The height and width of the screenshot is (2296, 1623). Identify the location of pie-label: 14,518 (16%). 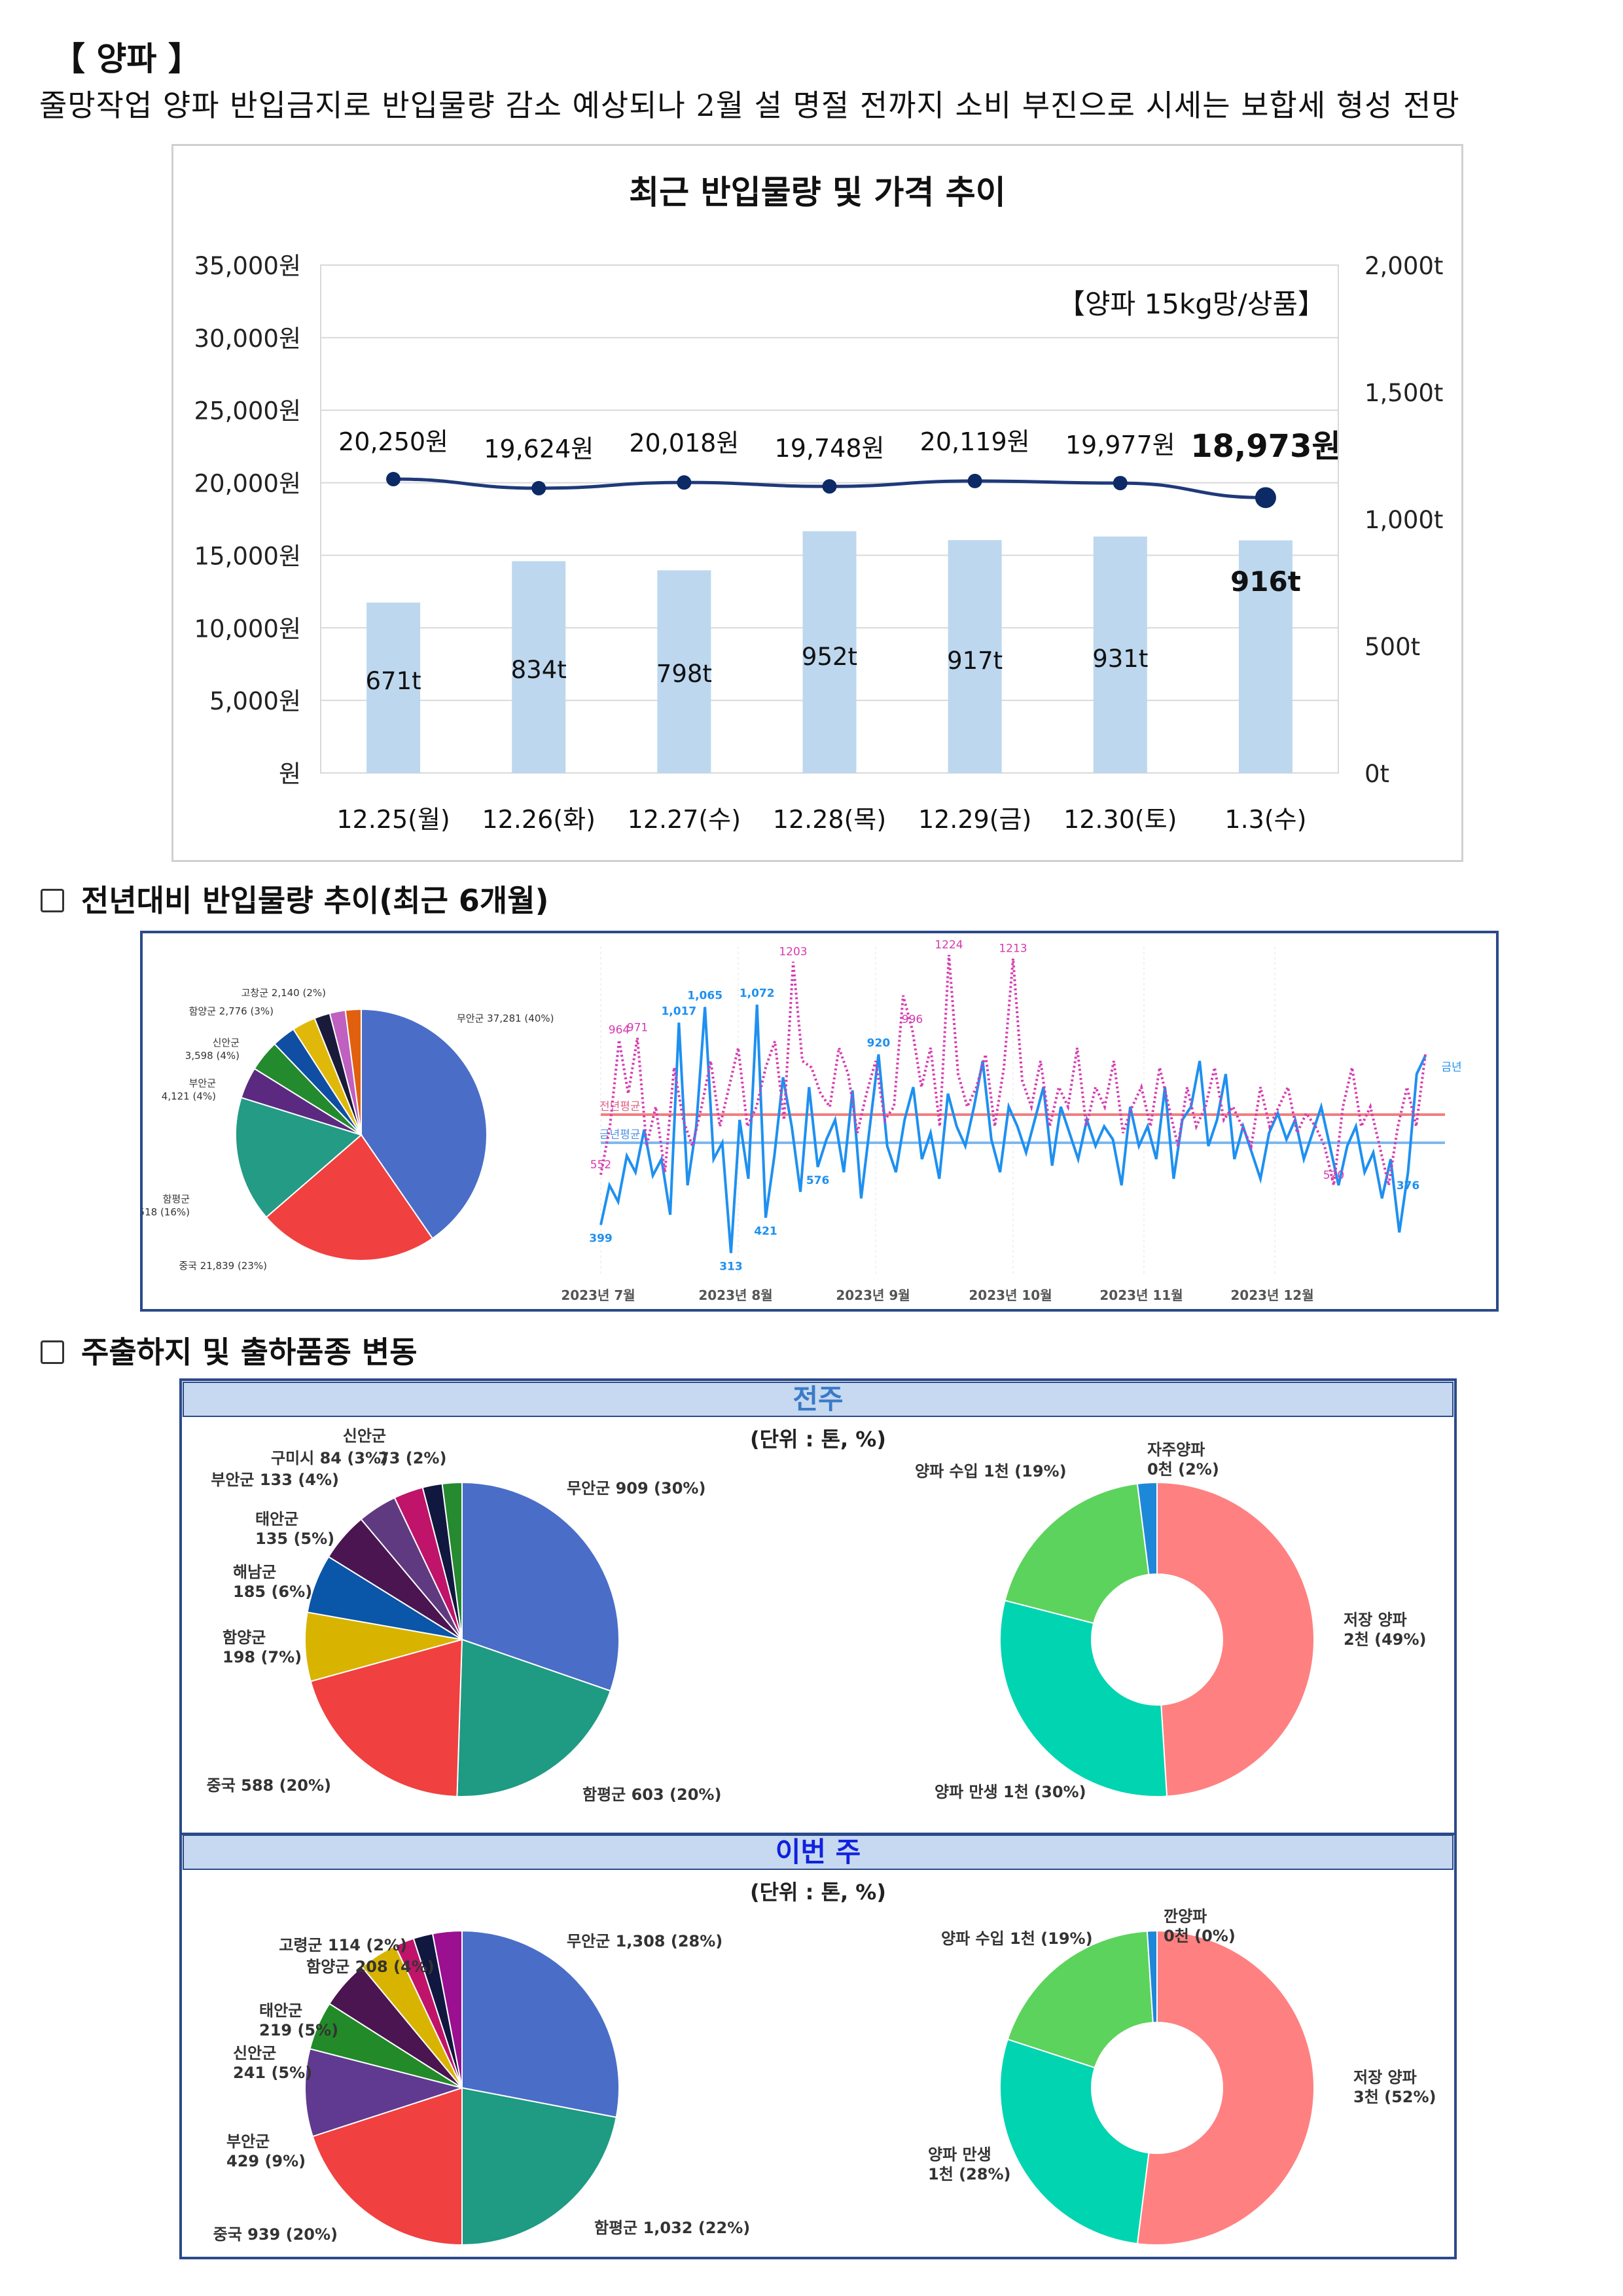
(166, 1212).